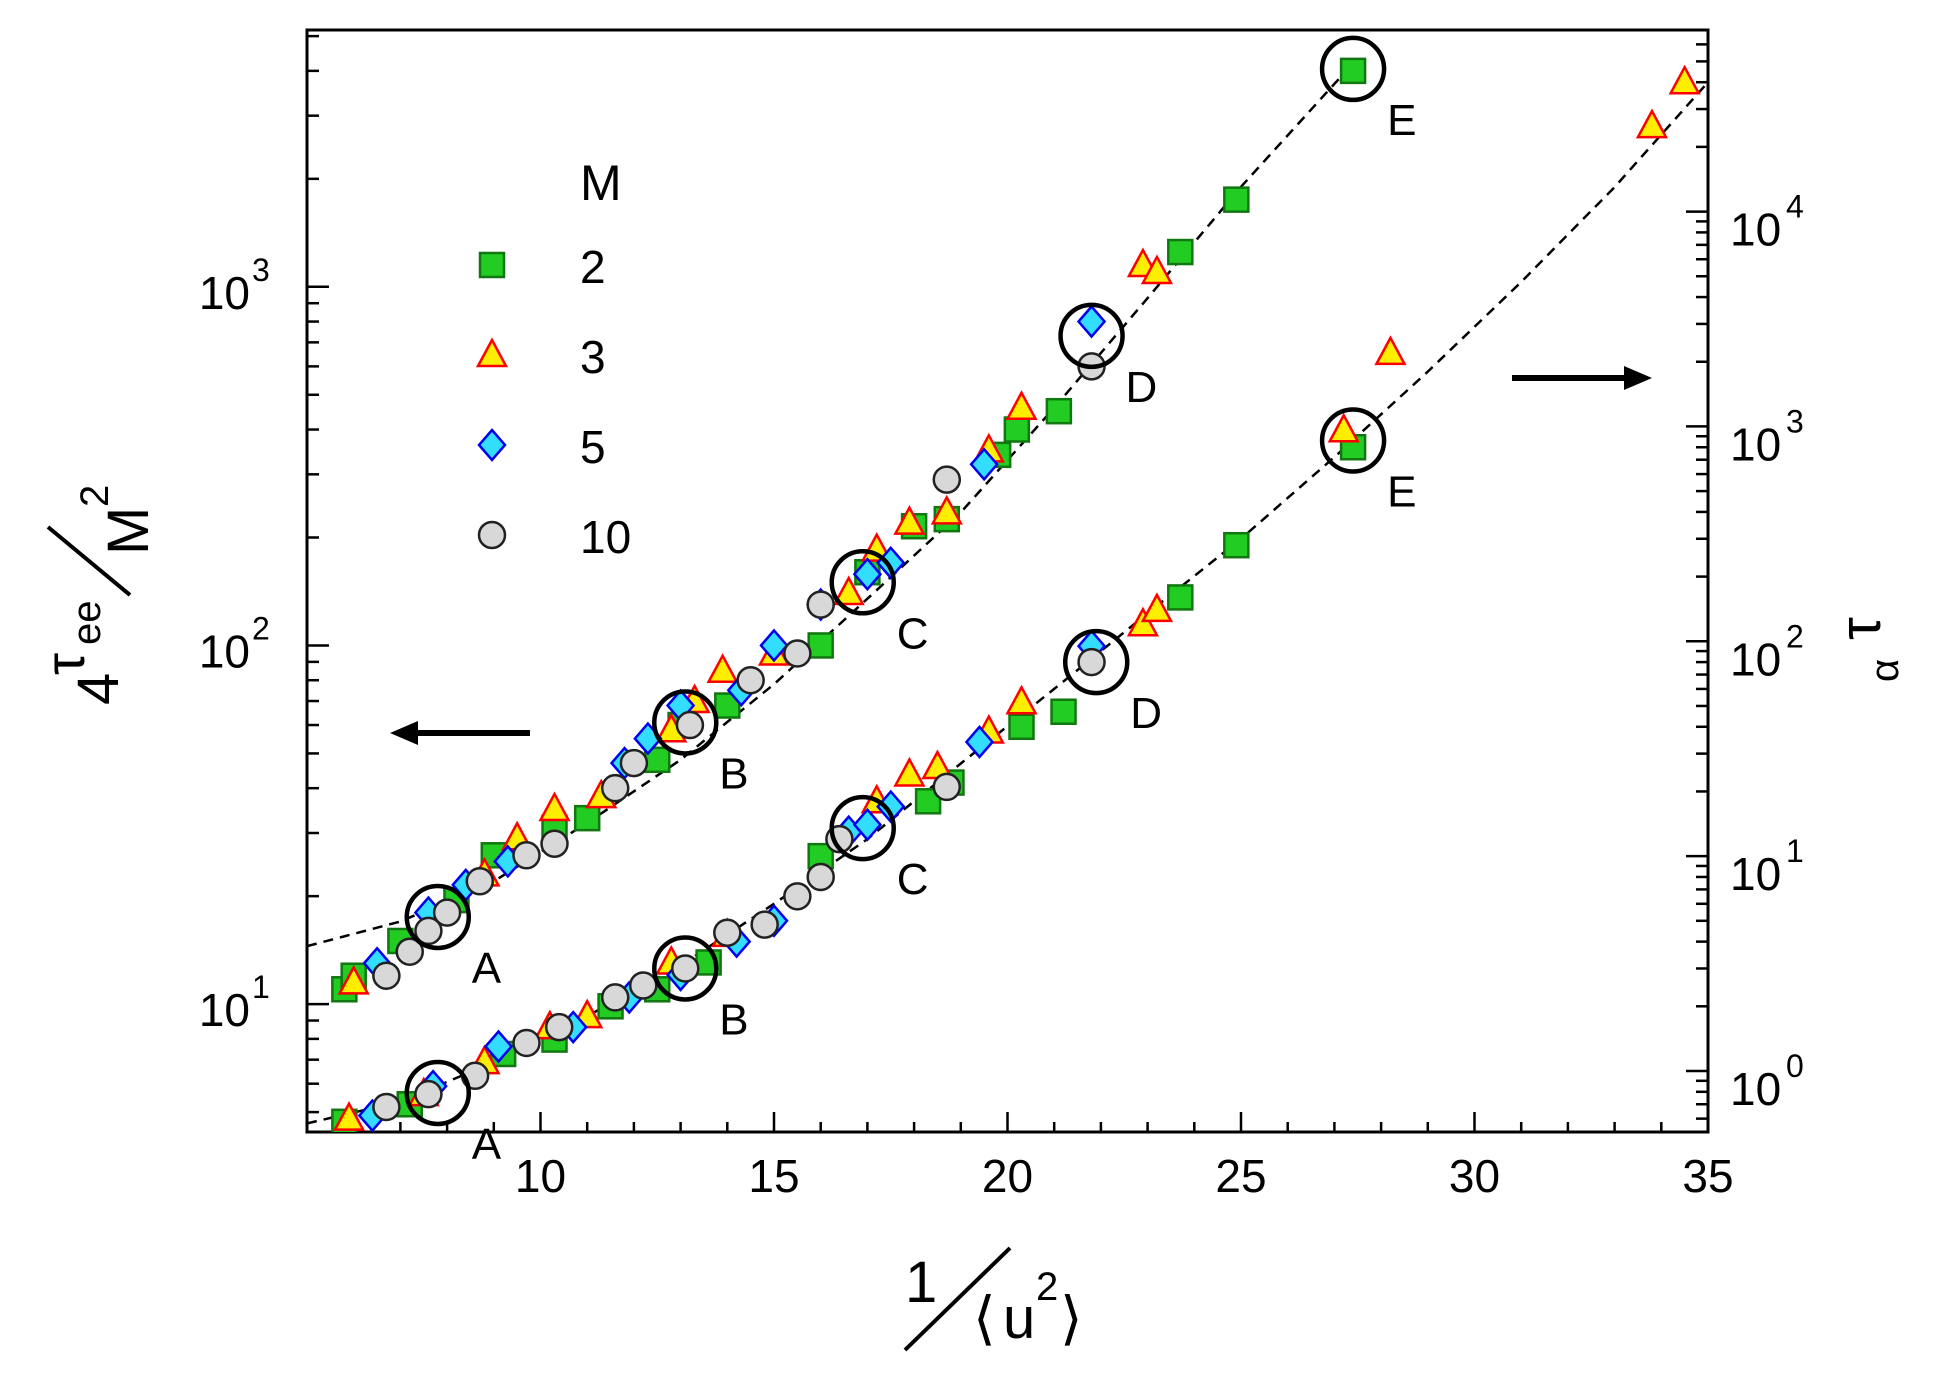 The height and width of the screenshot is (1376, 1941). Describe the element at coordinates (234, 1002) in the screenshot. I see `y-left-tick-label: 10 1` at that location.